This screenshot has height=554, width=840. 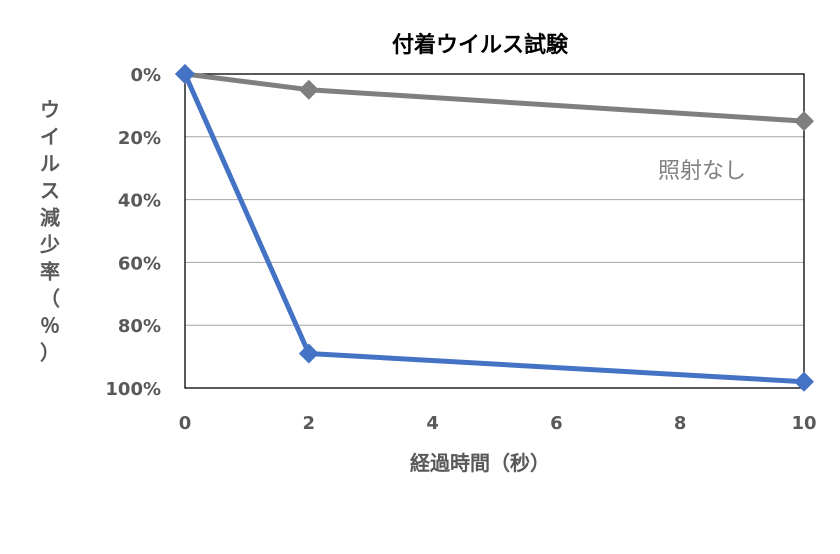 What do you see at coordinates (309, 423) in the screenshot?
I see `x-tick-label: 2` at bounding box center [309, 423].